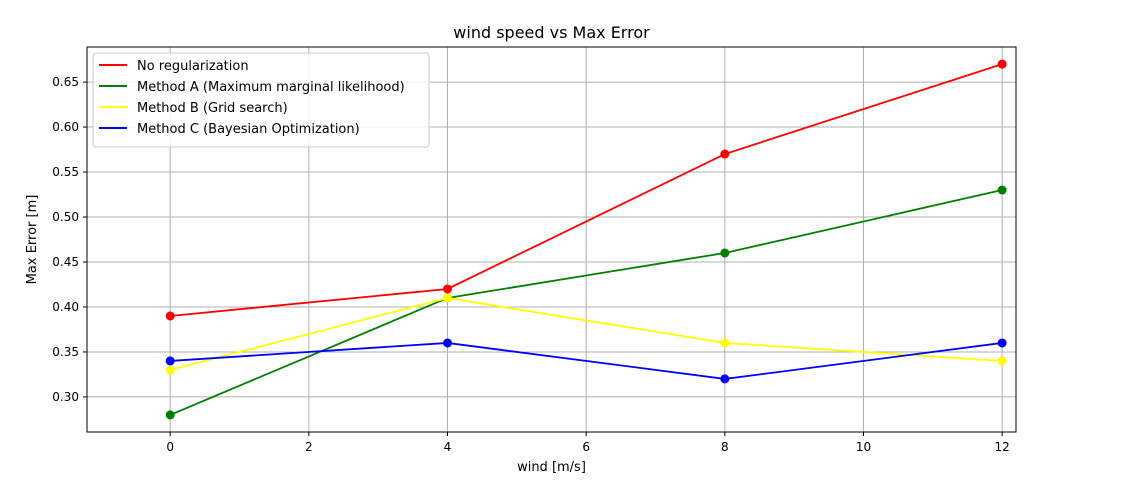 Image resolution: width=1138 pixels, height=483 pixels. Describe the element at coordinates (193, 66) in the screenshot. I see `legend-label: No regularization` at that location.